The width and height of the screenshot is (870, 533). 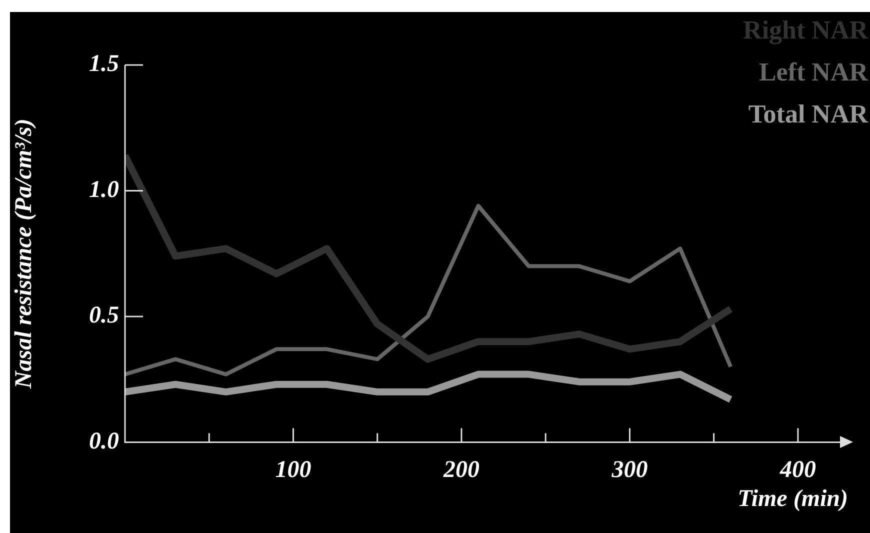 I want to click on x-tick-label: 200, so click(x=461, y=469).